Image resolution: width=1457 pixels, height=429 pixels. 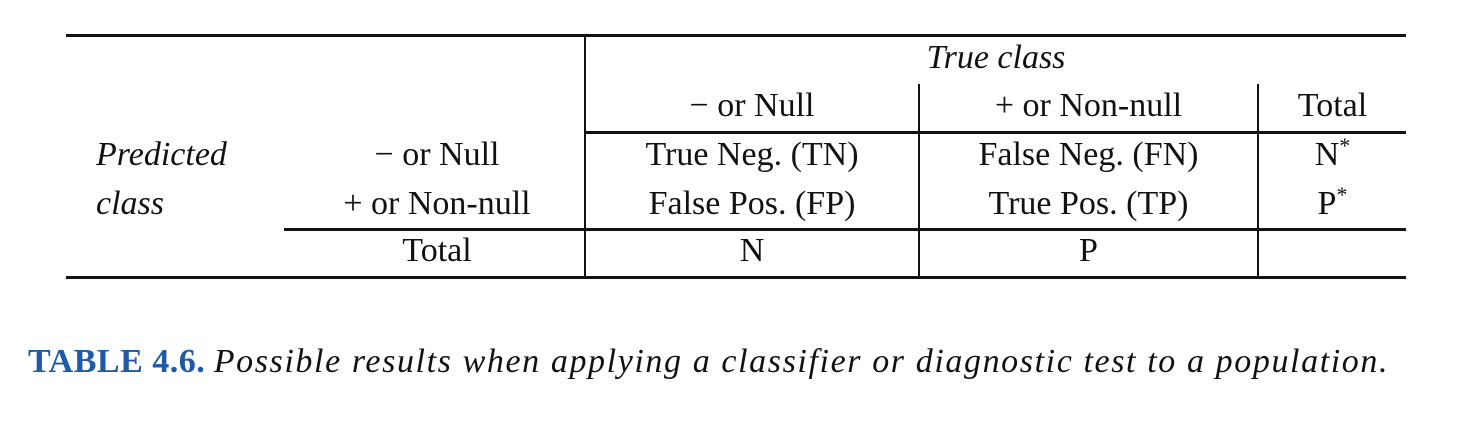 What do you see at coordinates (845, 229) in the screenshot?
I see `body-total-rule` at bounding box center [845, 229].